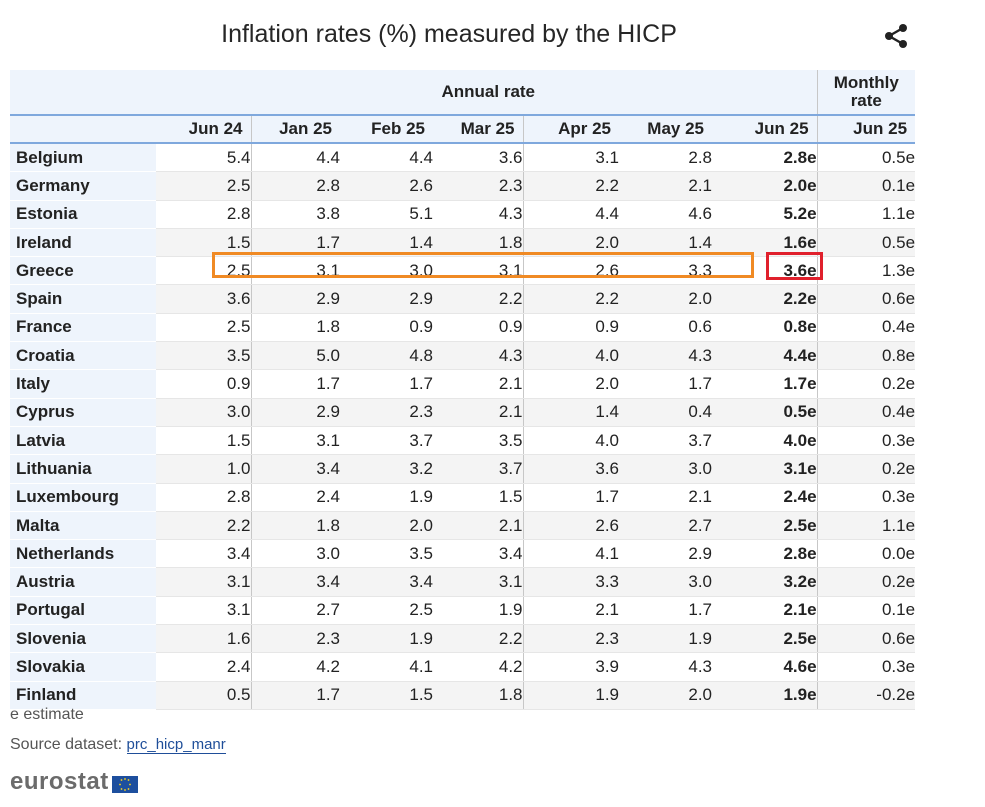 The image size is (985, 807). Describe the element at coordinates (866, 526) in the screenshot. I see `value-cell: 1.1e` at that location.